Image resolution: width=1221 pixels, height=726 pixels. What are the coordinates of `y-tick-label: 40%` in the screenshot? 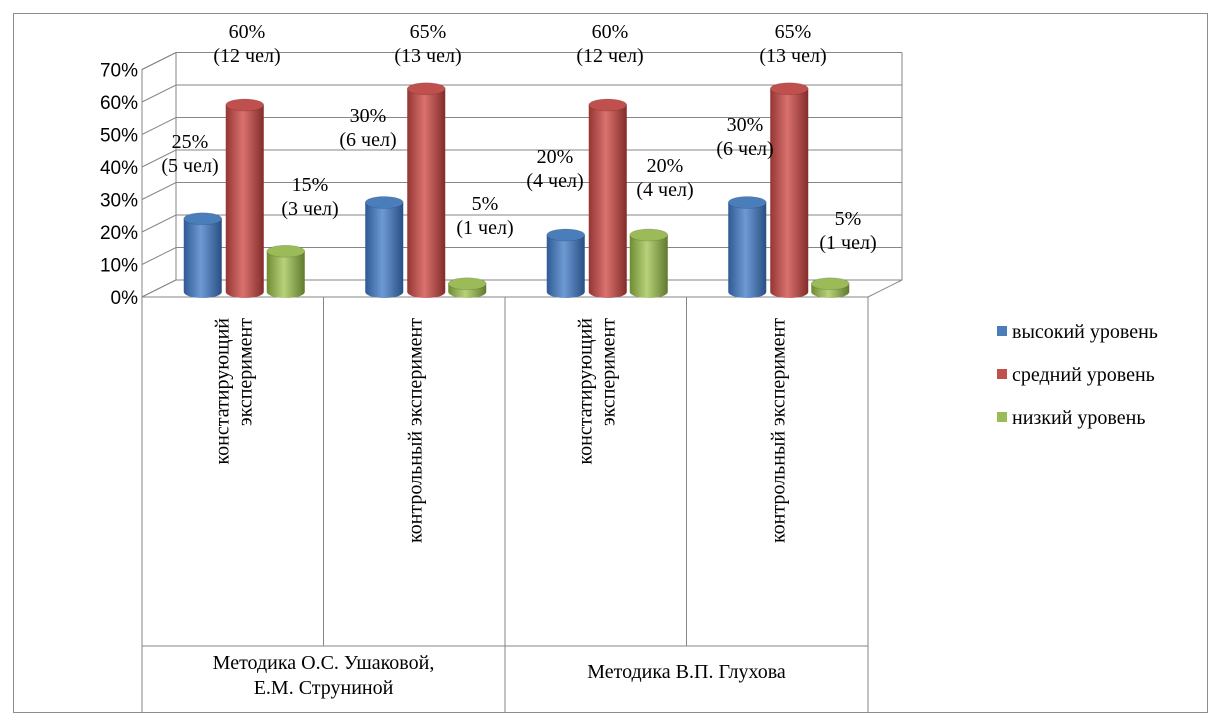 It's located at (119, 168).